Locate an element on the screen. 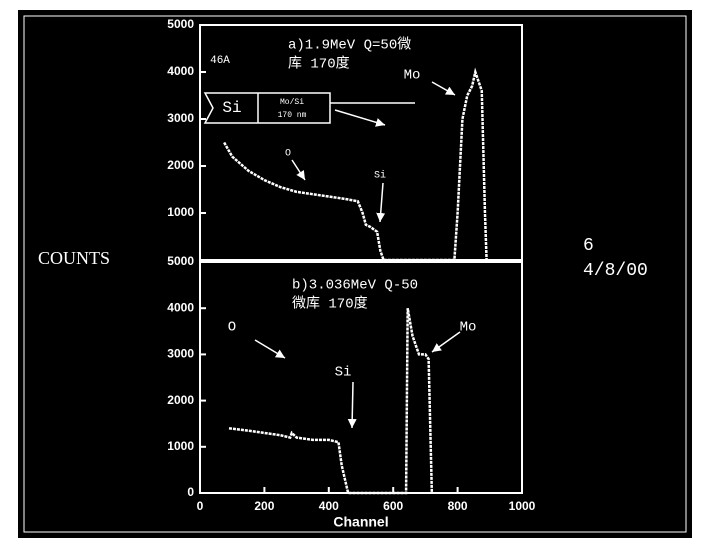 The height and width of the screenshot is (540, 720). side-note: 4/8/00 is located at coordinates (615, 271).